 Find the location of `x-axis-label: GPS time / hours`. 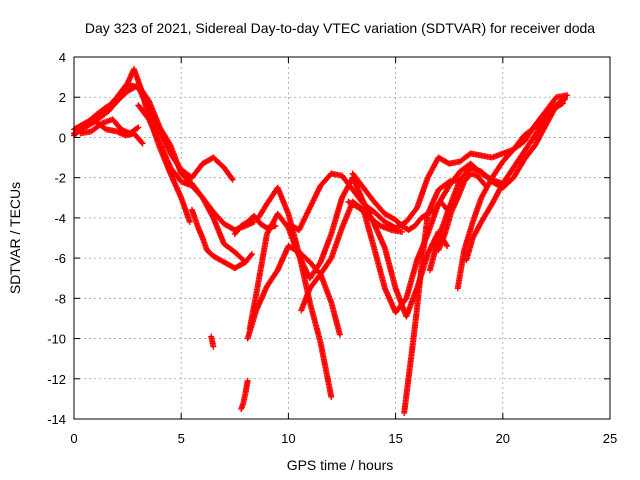

x-axis-label: GPS time / hours is located at coordinates (340, 465).